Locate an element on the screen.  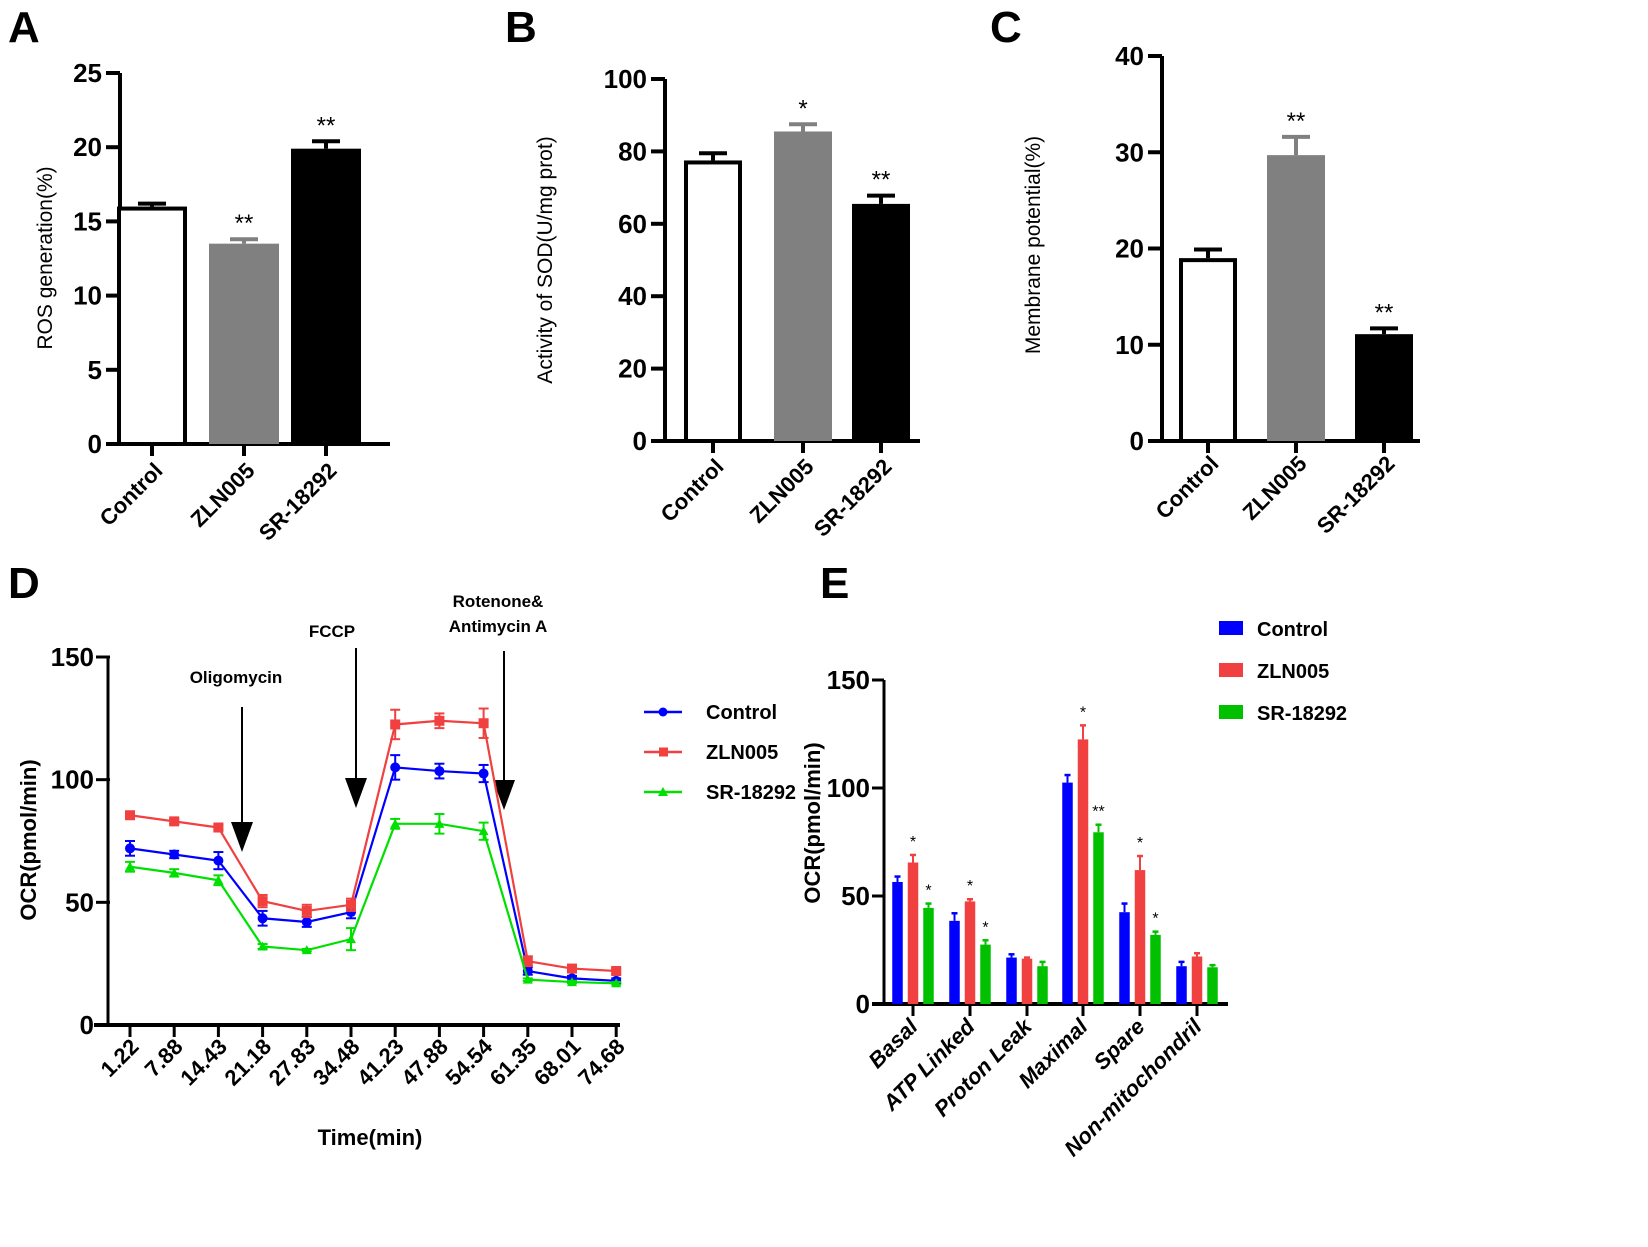
legend: Control ZLN005 SR-18292 is located at coordinates (720, 753).